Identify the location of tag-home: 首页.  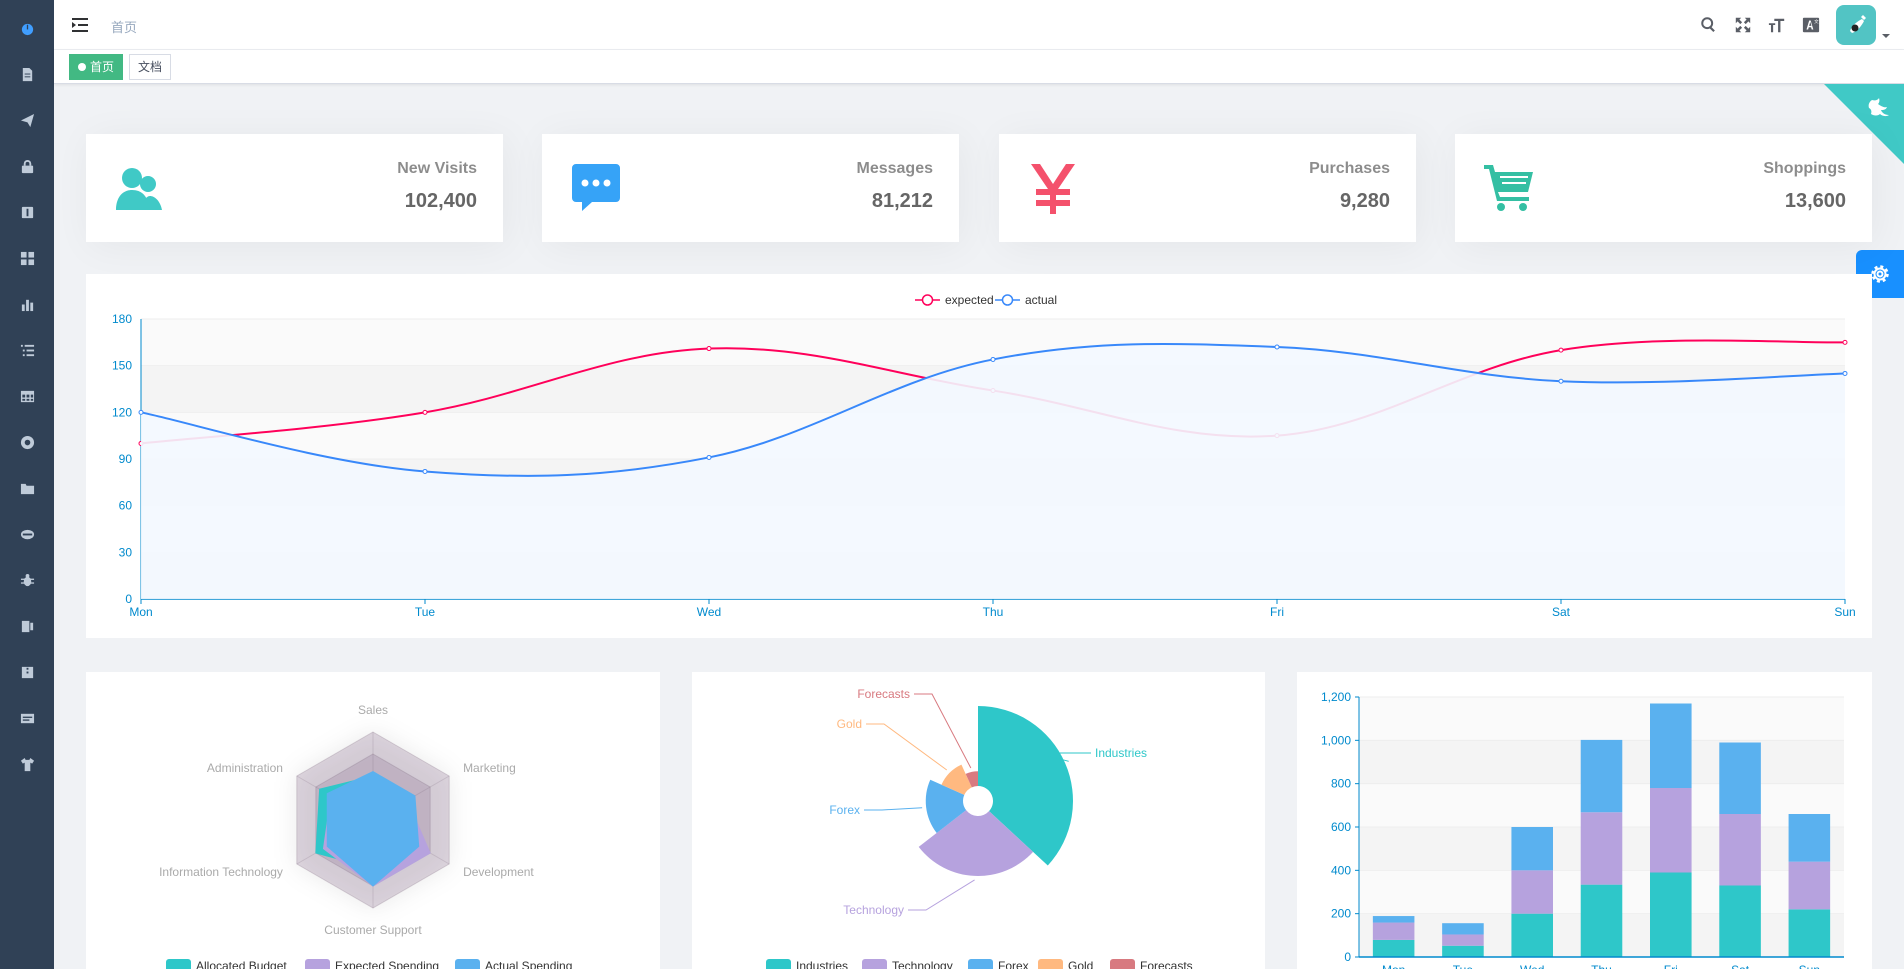
(96, 67).